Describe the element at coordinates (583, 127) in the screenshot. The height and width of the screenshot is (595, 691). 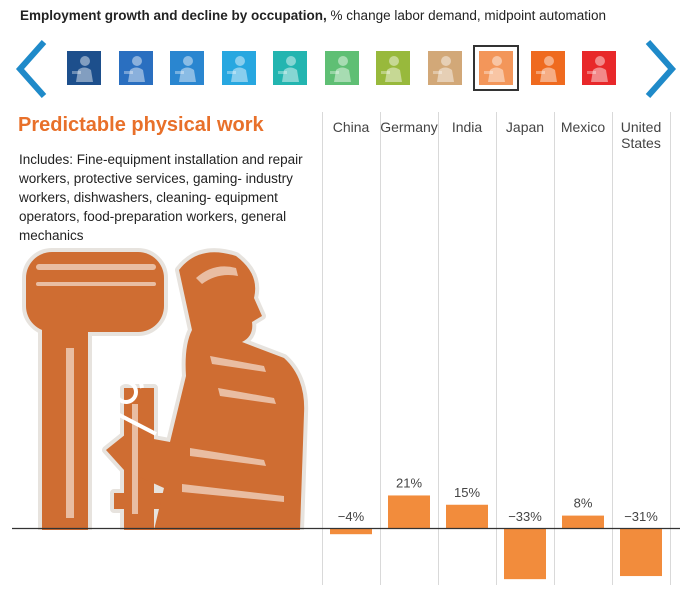
I see `country-label: Mexico` at that location.